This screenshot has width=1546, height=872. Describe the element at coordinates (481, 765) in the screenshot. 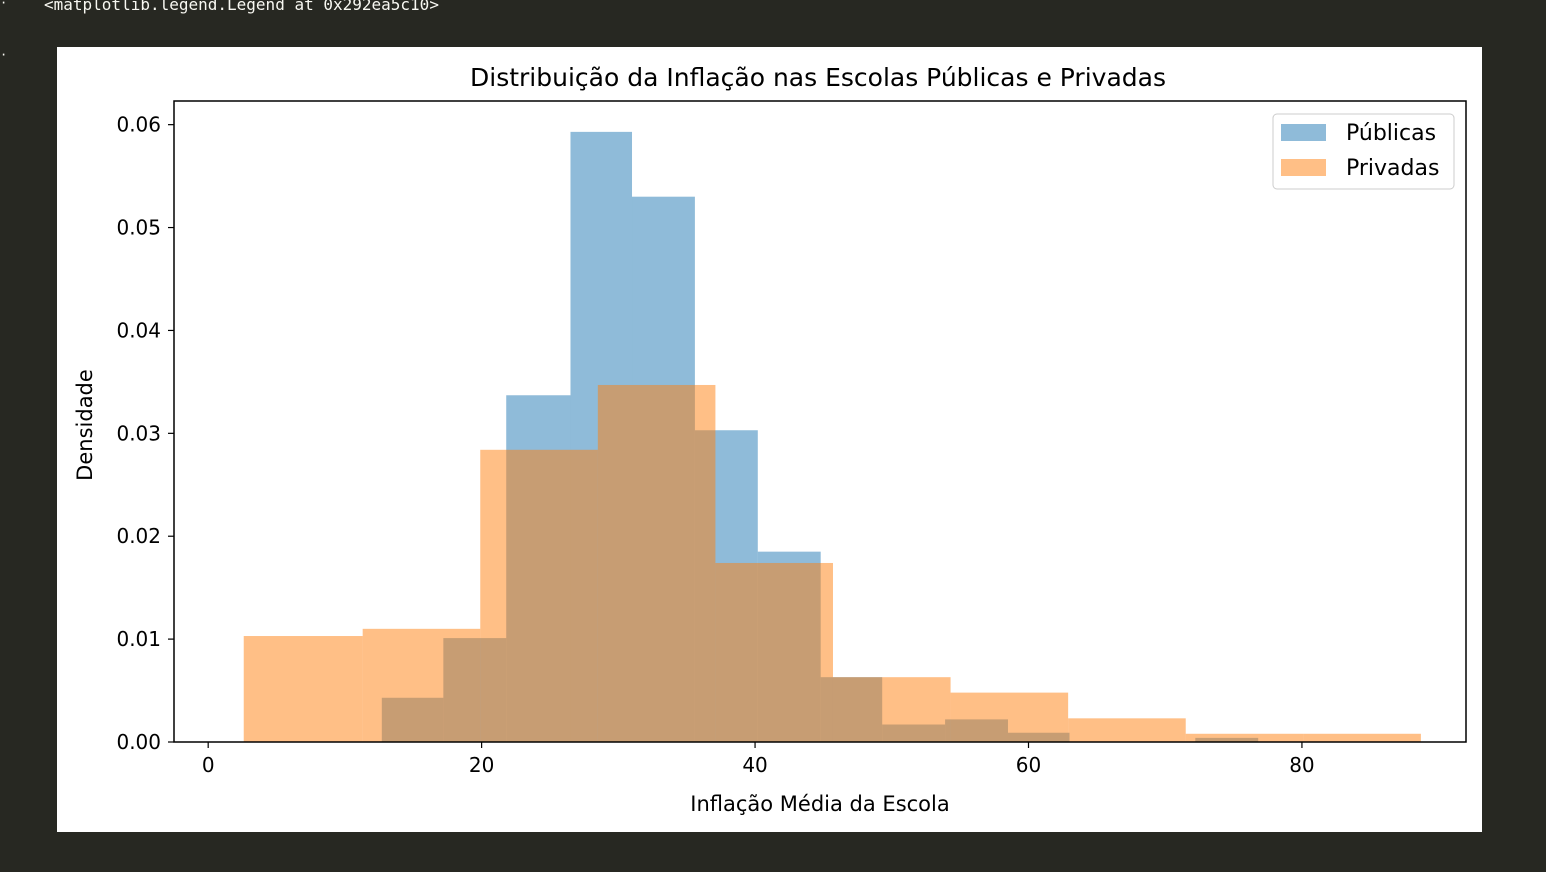

I see `x-tick-label: 20` at that location.